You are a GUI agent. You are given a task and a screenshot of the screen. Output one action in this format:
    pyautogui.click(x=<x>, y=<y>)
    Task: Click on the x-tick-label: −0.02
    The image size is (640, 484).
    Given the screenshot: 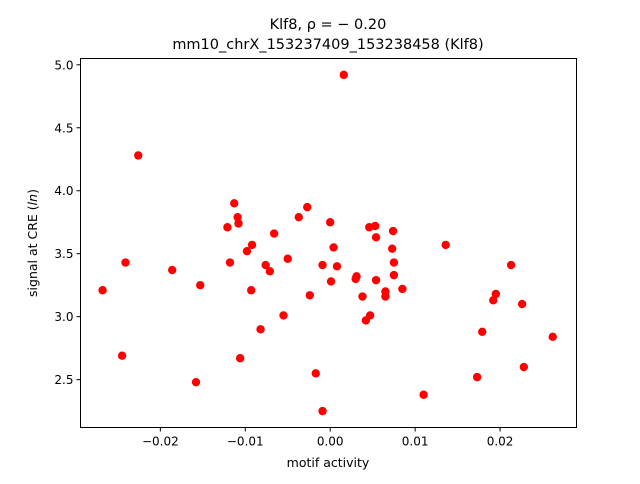 What is the action you would take?
    pyautogui.click(x=160, y=442)
    